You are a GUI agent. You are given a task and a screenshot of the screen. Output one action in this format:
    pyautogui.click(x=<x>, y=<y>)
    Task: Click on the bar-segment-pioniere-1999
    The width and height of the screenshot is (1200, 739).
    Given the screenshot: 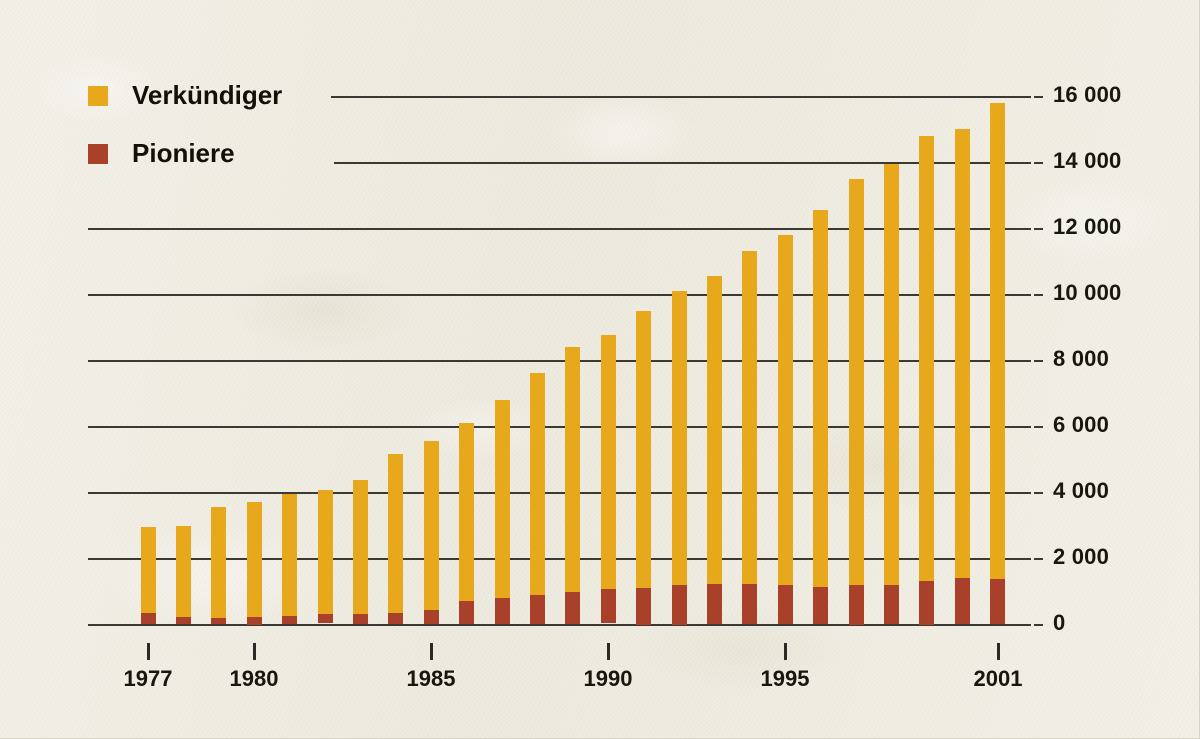 What is the action you would take?
    pyautogui.click(x=926, y=603)
    